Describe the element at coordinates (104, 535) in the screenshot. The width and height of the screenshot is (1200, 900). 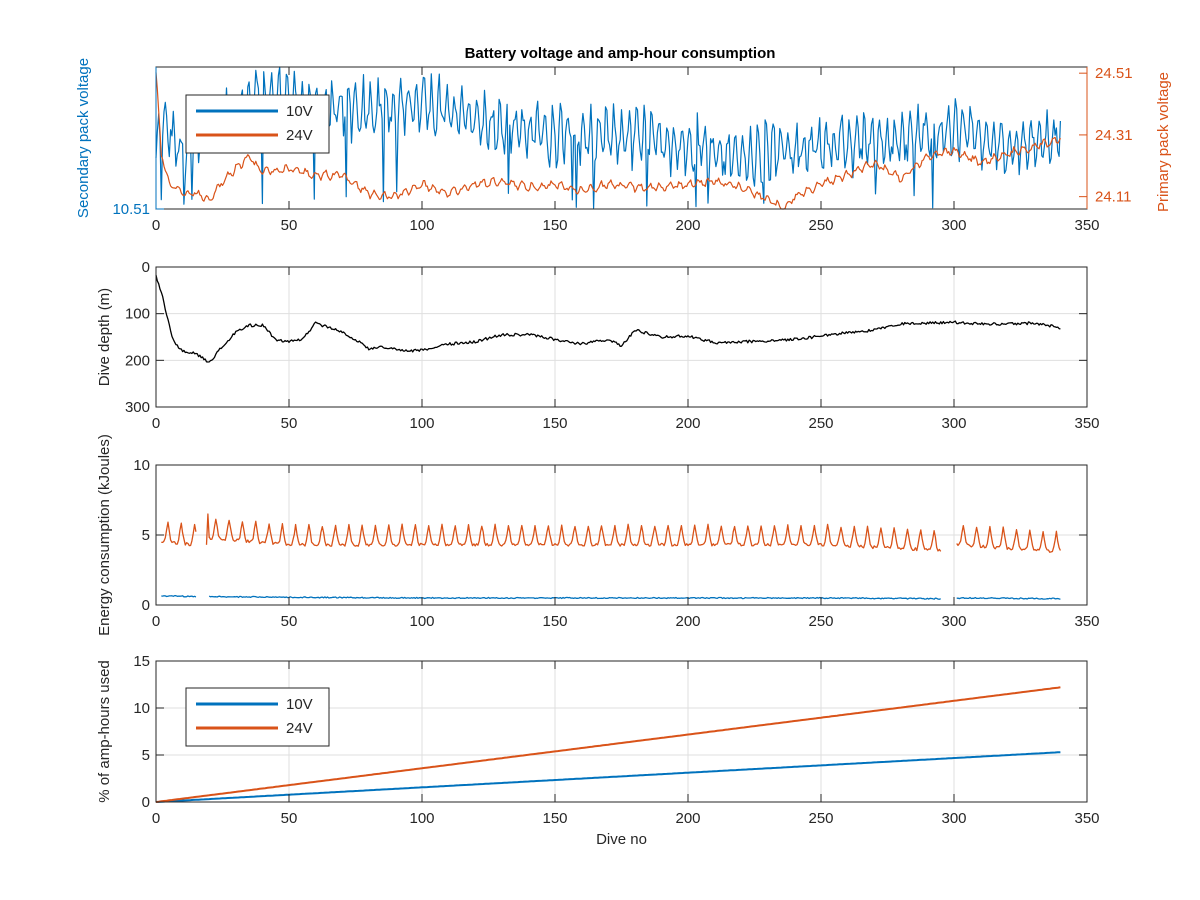
I see `y-axis-label: Energy consumption (kJoules)` at that location.